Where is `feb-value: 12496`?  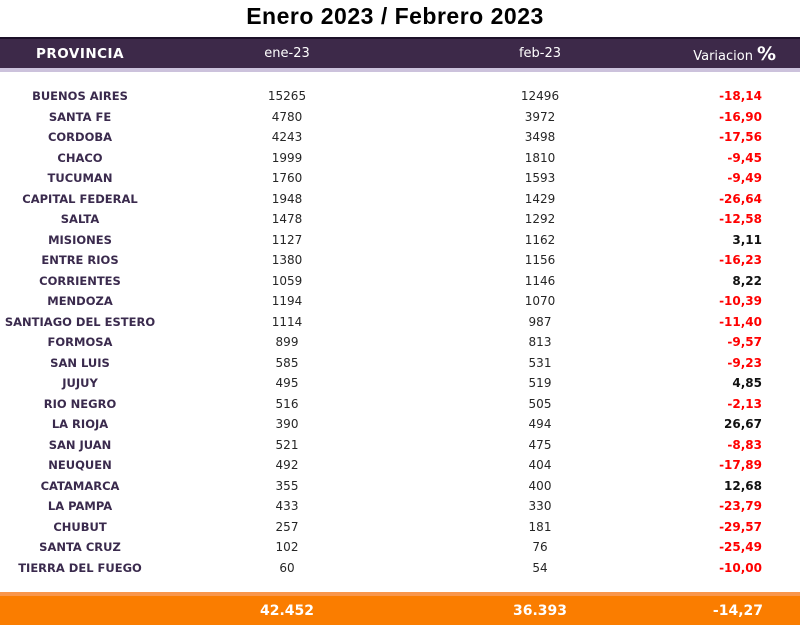
feb-value: 12496 is located at coordinates (540, 96).